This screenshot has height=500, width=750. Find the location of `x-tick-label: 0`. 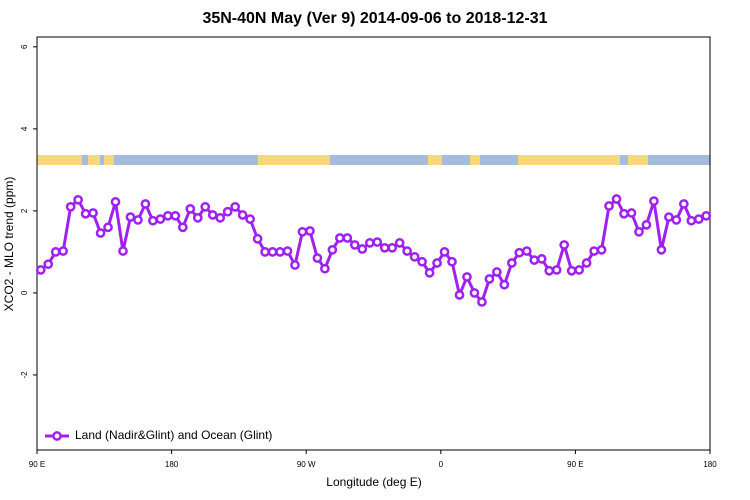

x-tick-label: 0 is located at coordinates (441, 464).